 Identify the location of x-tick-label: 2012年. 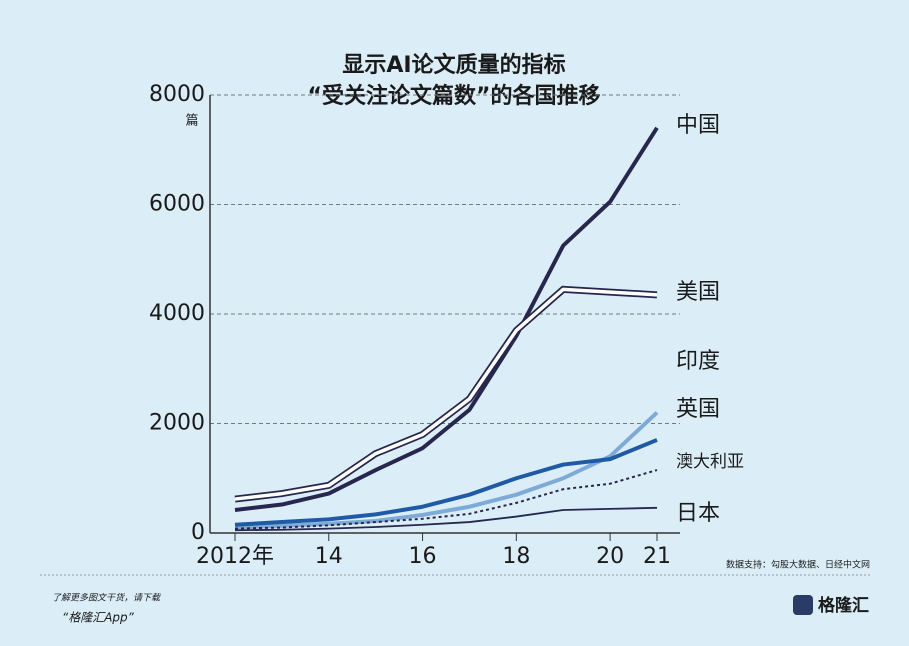
(235, 556).